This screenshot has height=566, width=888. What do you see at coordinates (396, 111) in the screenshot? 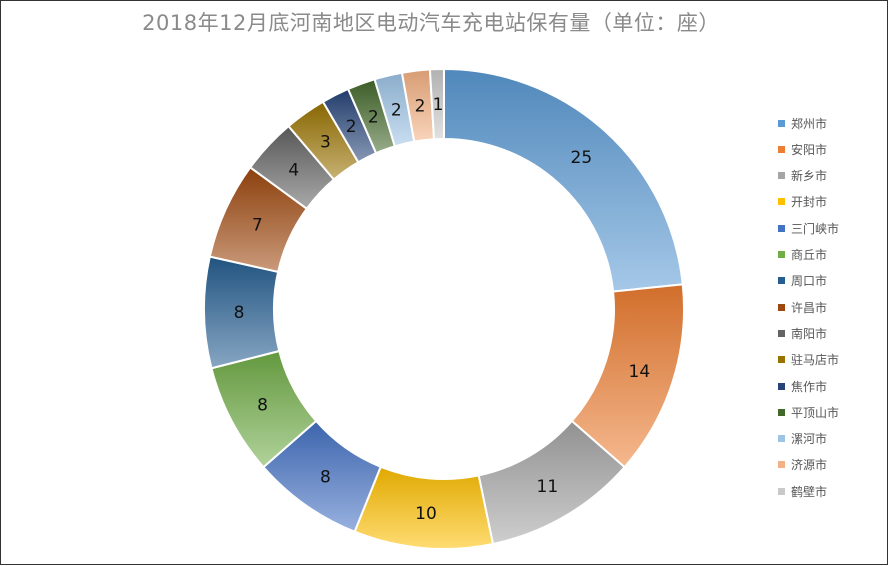
I see `data-label-13: 2` at bounding box center [396, 111].